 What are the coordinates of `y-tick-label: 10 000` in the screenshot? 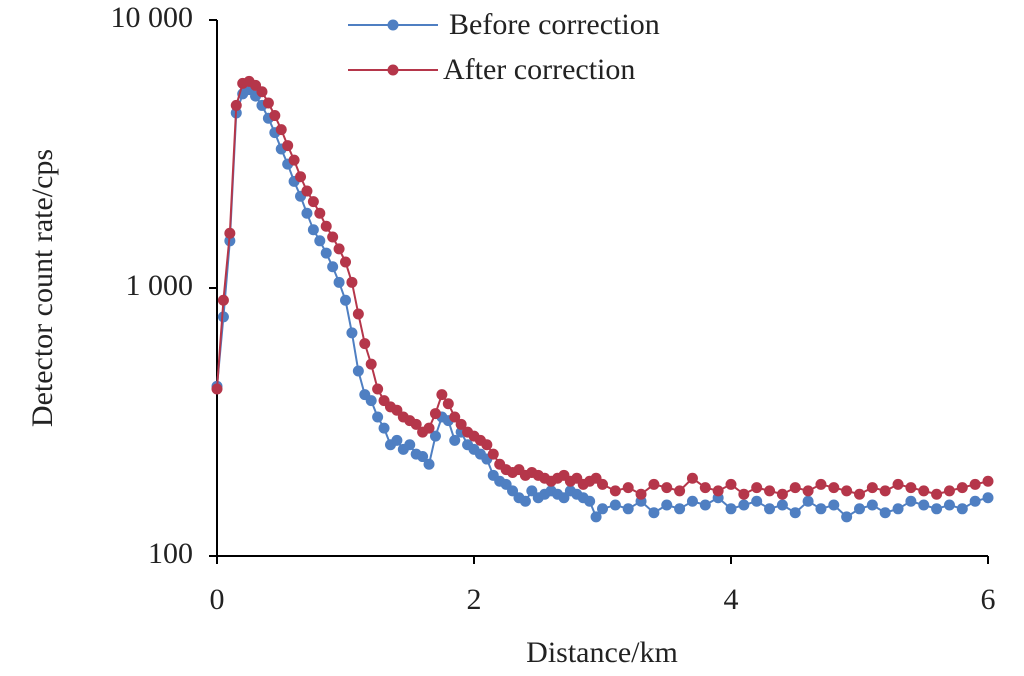 It's located at (152, 17).